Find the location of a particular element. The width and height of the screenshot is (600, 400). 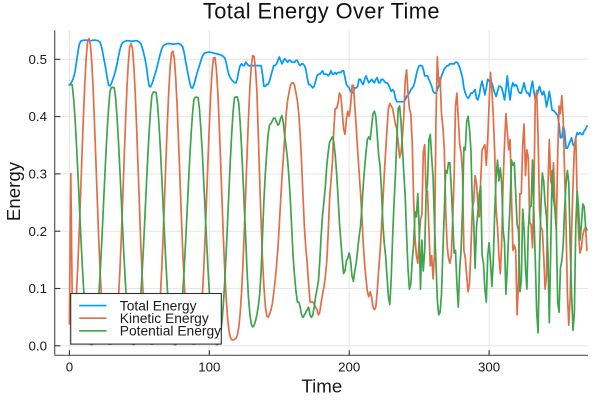

svg-text: 0 is located at coordinates (69, 367).